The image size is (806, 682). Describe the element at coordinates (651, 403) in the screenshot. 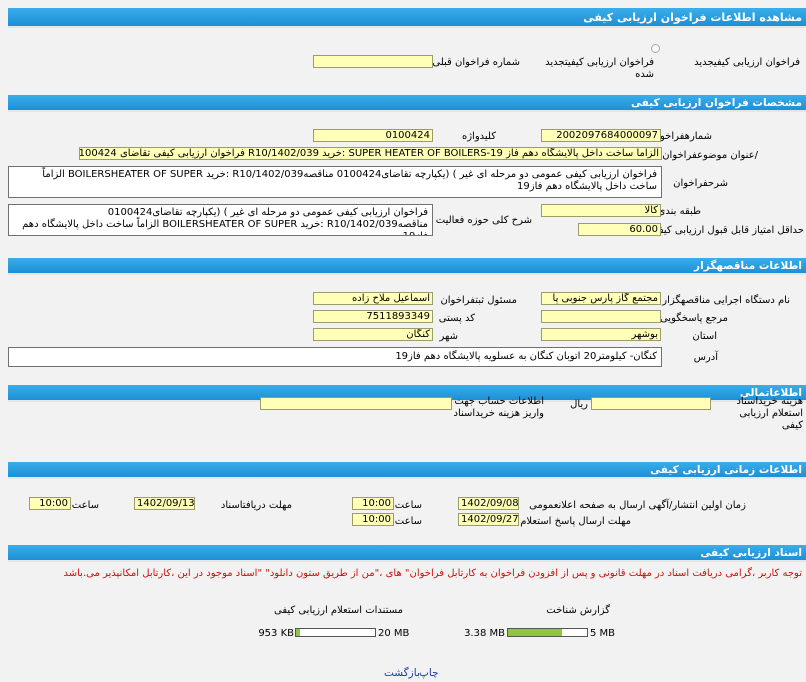

I see `fee-field` at that location.